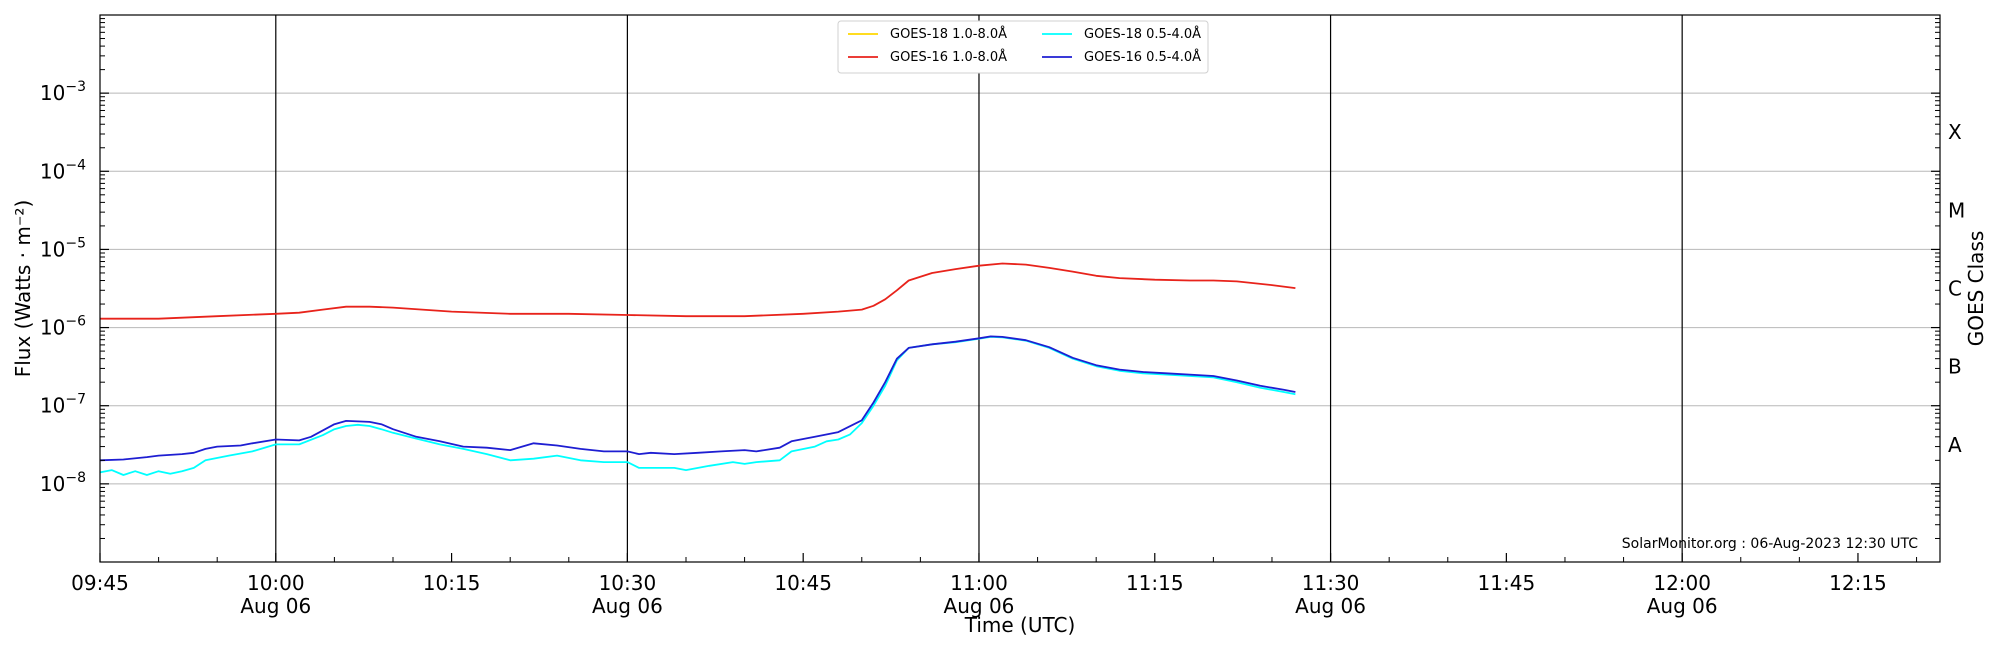 This screenshot has height=650, width=2000. Describe the element at coordinates (63, 405) in the screenshot. I see `y-tick-label: 10⁻⁷` at that location.